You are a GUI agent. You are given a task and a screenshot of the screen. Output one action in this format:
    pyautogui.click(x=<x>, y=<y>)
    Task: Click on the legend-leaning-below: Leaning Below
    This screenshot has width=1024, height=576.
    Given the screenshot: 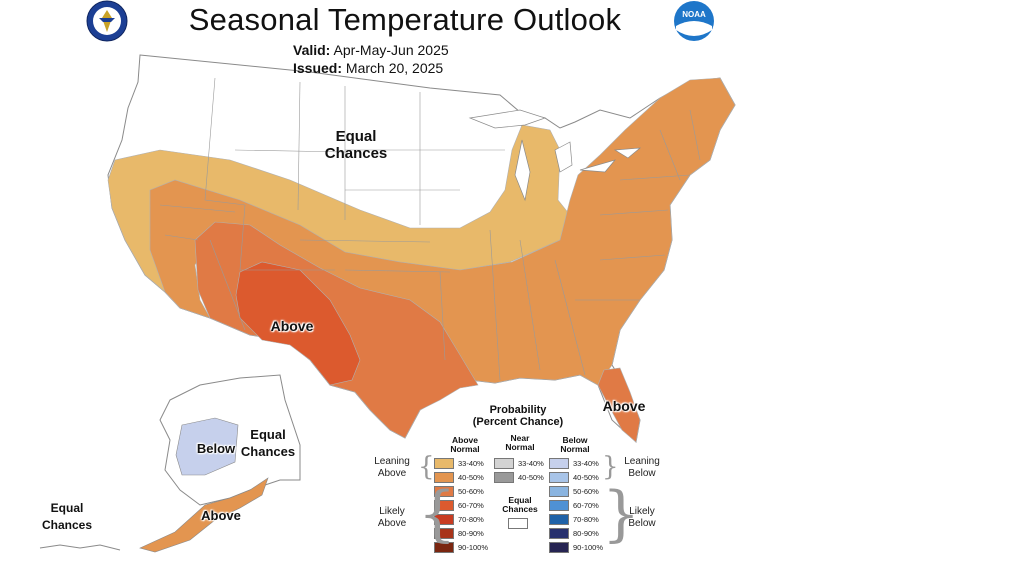 What is the action you would take?
    pyautogui.click(x=642, y=468)
    